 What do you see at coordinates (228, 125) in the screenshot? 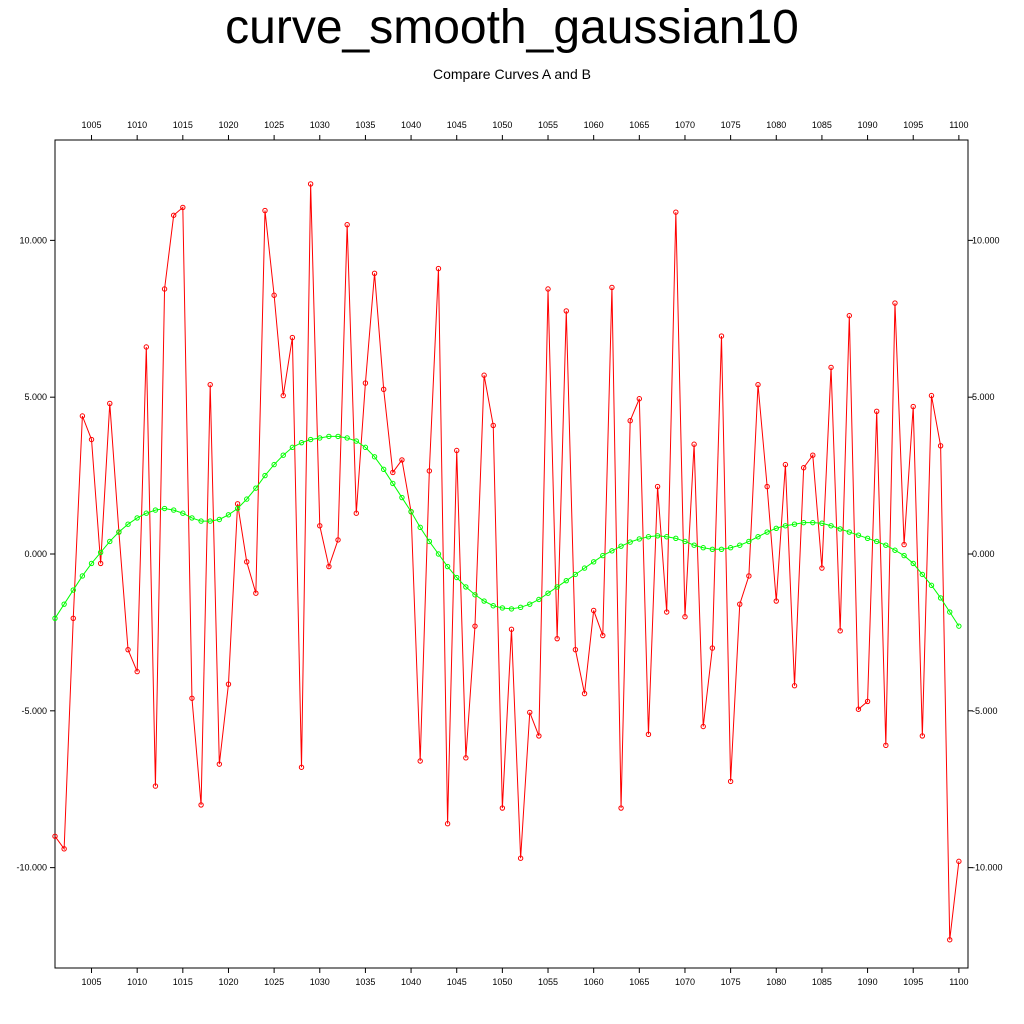
I see `x-tick-label-top: 1020` at bounding box center [228, 125].